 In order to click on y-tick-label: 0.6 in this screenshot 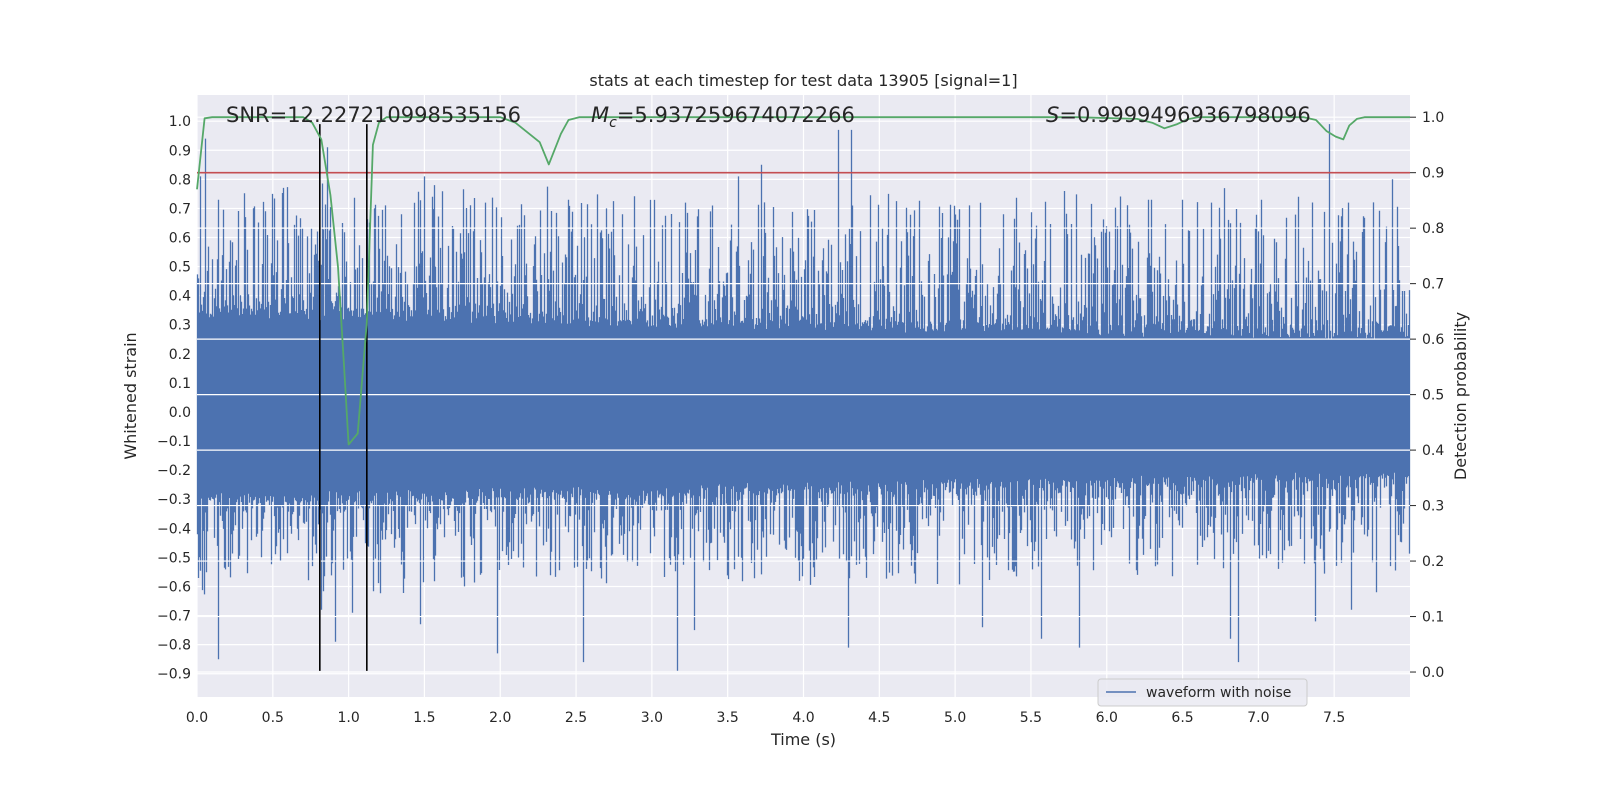, I will do `click(180, 239)`.